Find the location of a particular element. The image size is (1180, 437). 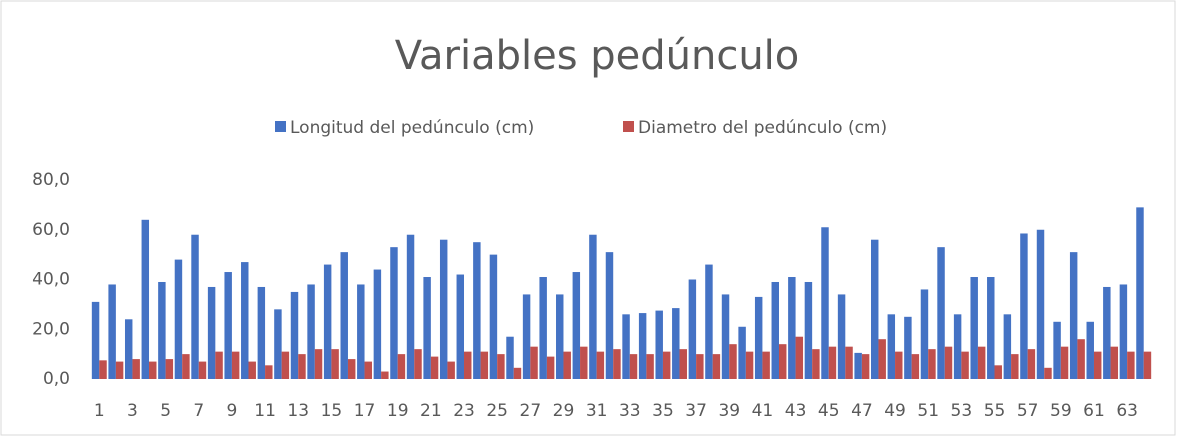

x-tick-label: 45 is located at coordinates (829, 411).